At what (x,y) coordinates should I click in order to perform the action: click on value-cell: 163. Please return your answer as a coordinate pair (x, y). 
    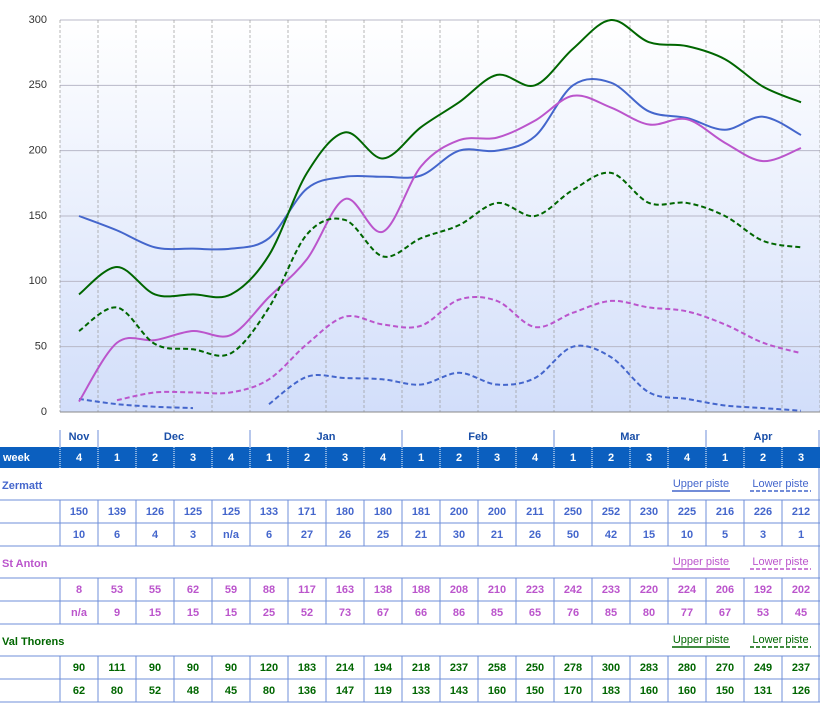
    Looking at the image, I should click on (345, 590).